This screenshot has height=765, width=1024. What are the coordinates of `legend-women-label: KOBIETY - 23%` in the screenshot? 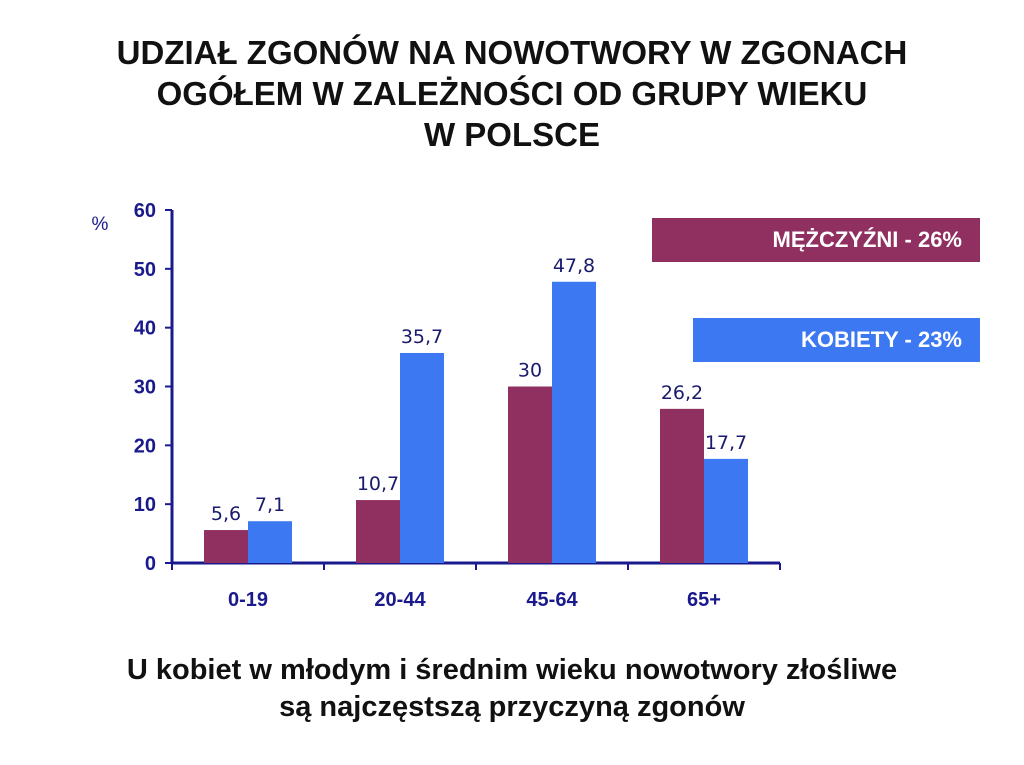 It's located at (881, 339).